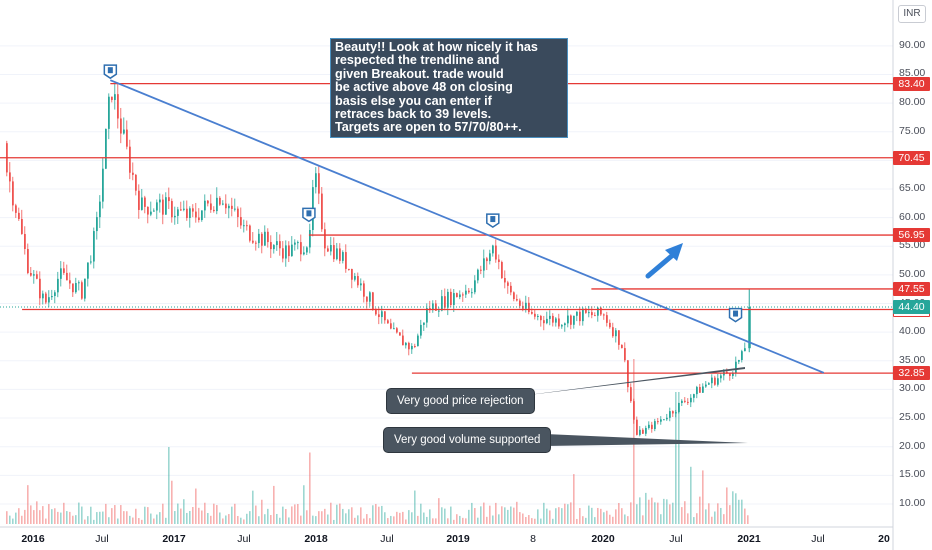 Image resolution: width=932 pixels, height=550 pixels. I want to click on x-tick-label: 2017, so click(174, 539).